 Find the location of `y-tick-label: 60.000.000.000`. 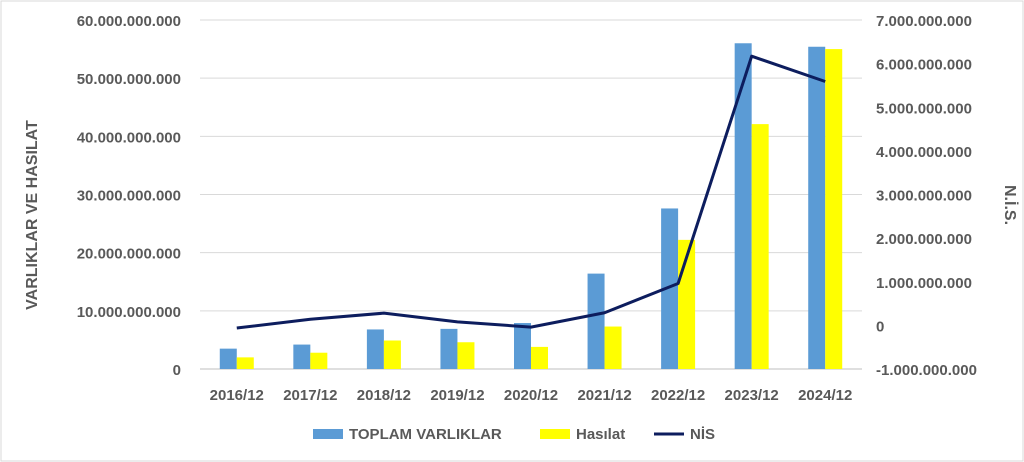

y-tick-label: 60.000.000.000 is located at coordinates (129, 21).